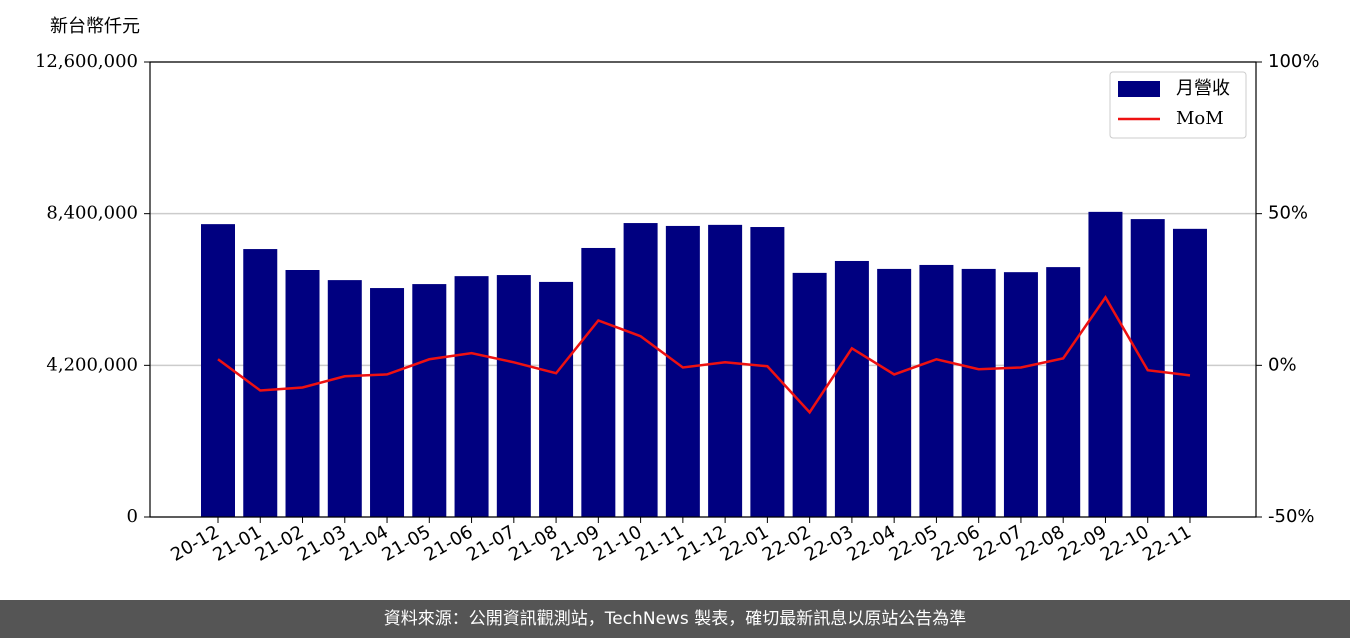 This screenshot has height=638, width=1350. What do you see at coordinates (704, 355) in the screenshot?
I see `line` at bounding box center [704, 355].